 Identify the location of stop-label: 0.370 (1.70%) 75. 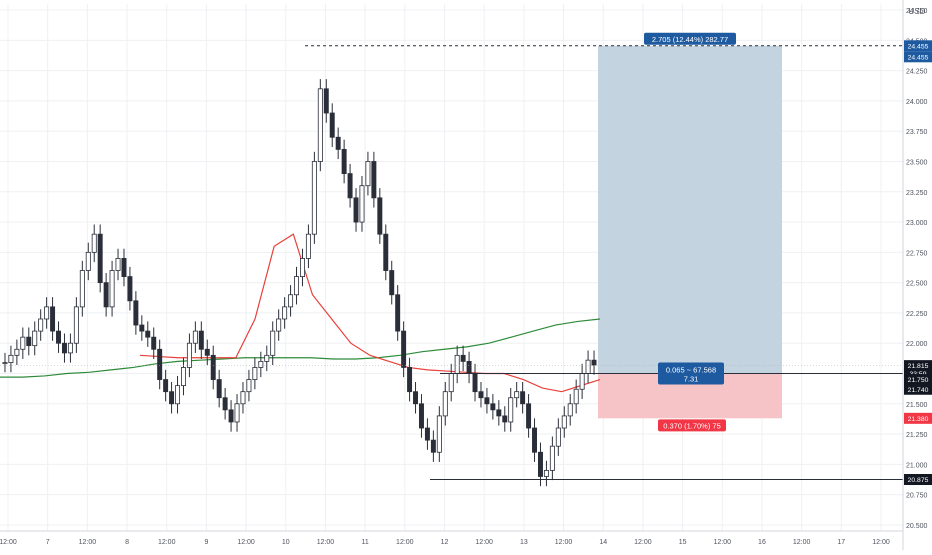
(692, 425).